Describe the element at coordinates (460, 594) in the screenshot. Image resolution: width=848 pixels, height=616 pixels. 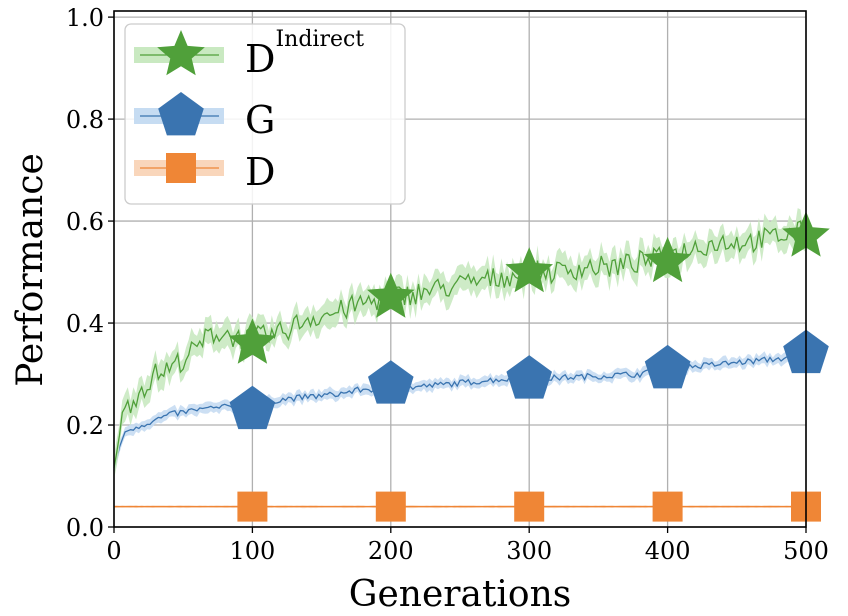
I see `x-axis-label: Generations` at that location.